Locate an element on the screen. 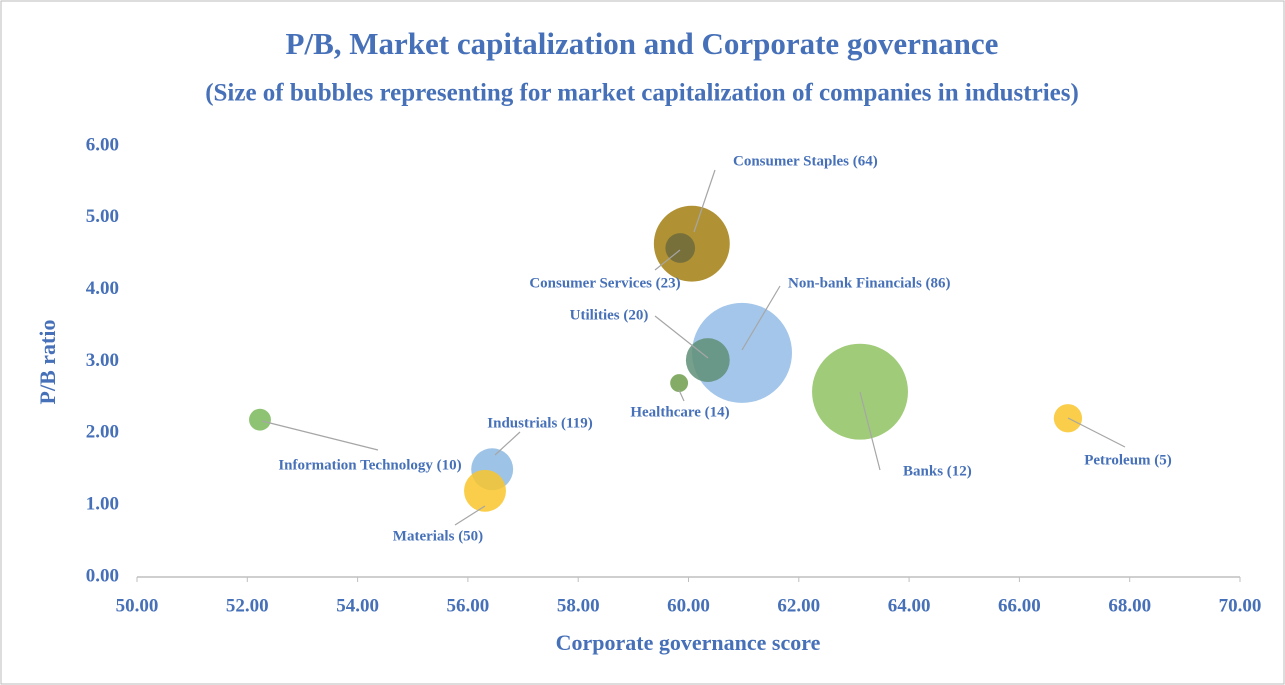 The image size is (1285, 685). x-tick-label: 54.00 is located at coordinates (357, 605).